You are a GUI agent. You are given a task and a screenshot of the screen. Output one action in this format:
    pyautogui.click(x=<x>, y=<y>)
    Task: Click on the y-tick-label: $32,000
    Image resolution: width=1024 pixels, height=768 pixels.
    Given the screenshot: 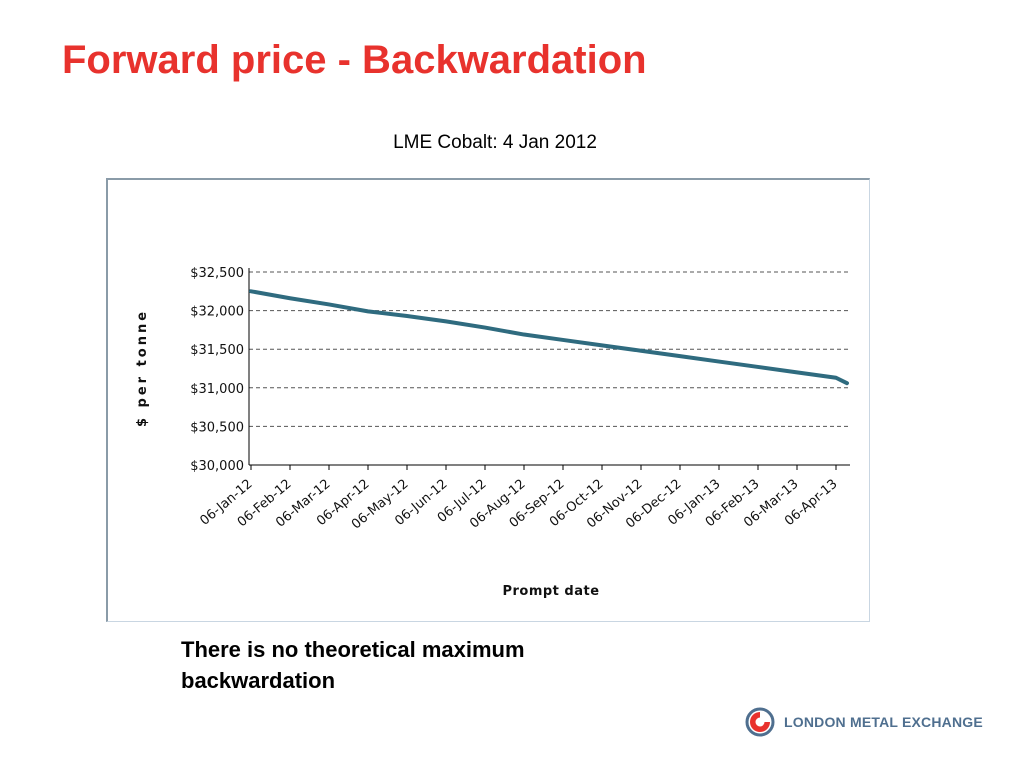 What is the action you would take?
    pyautogui.click(x=217, y=312)
    